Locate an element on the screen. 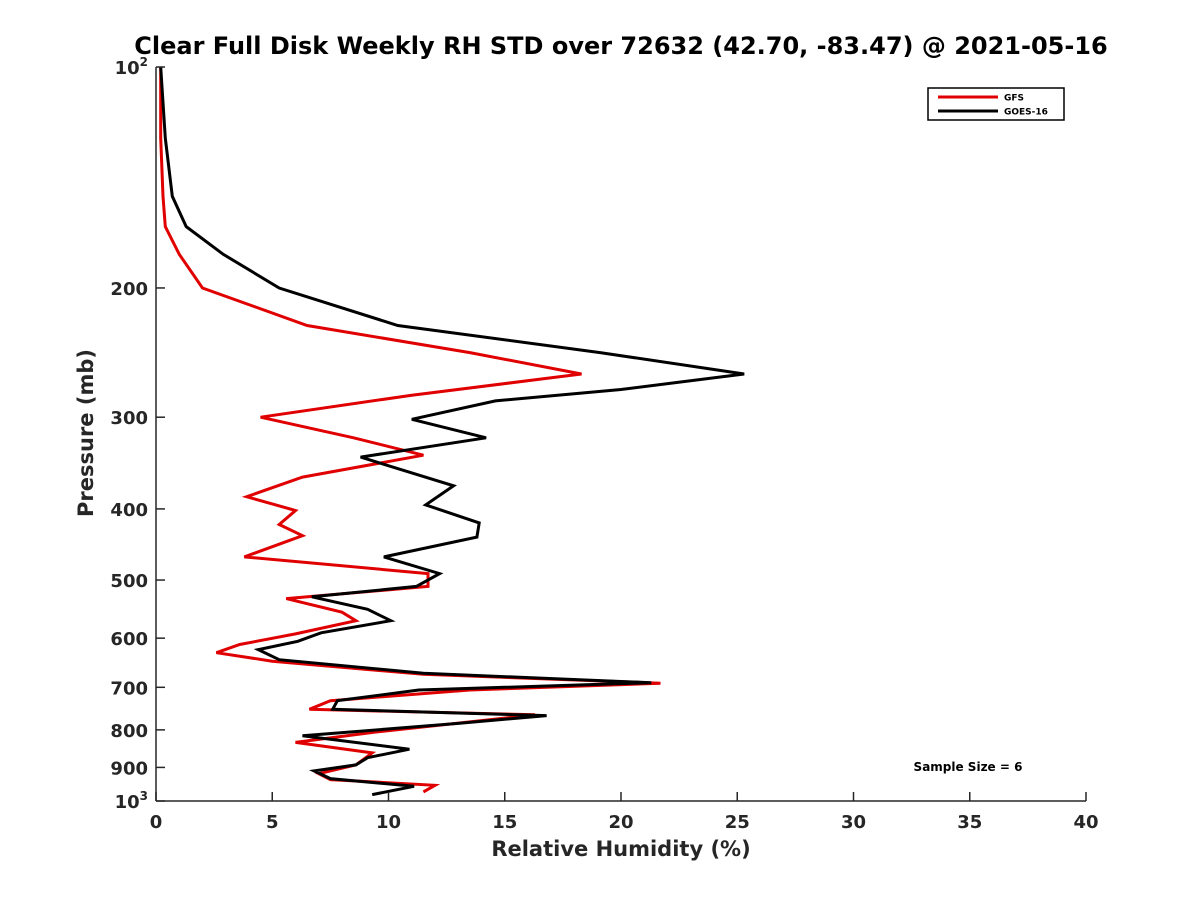  y-tick-label: 400 is located at coordinates (129, 510).